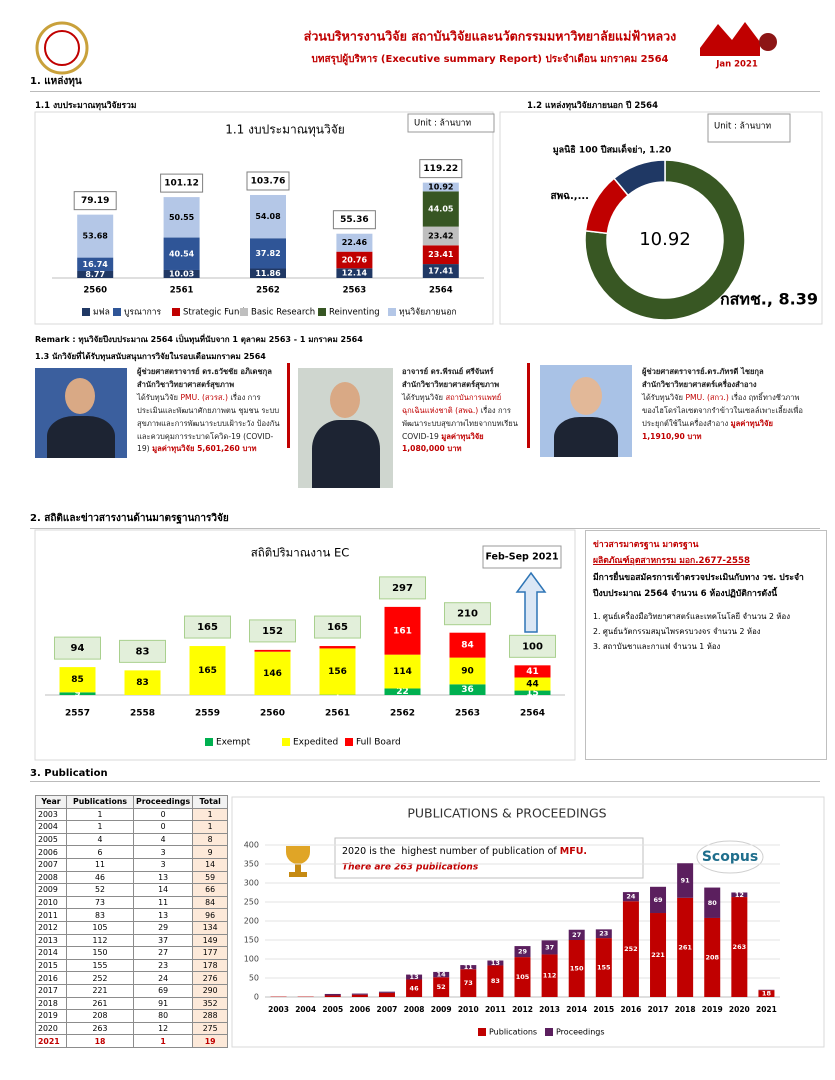 This screenshot has height=1080, width=835. Describe the element at coordinates (86, 106) in the screenshot. I see `subheading: 1.1 งบประมาณทุนวิจัยรวม` at that location.